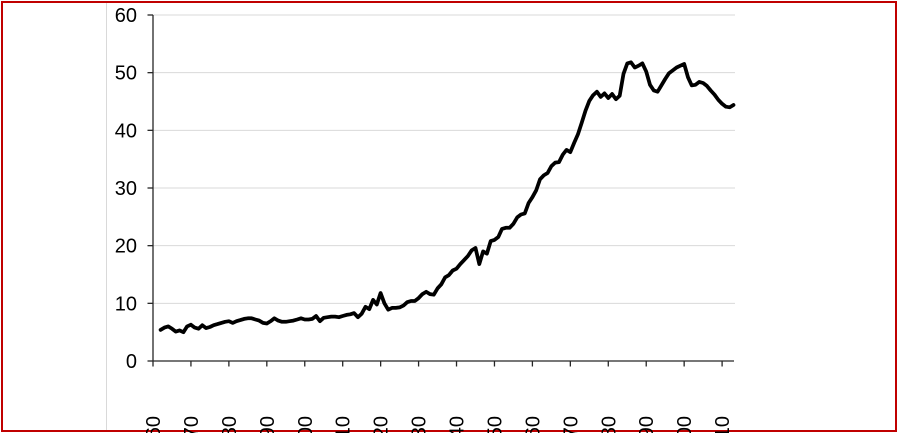  Describe the element at coordinates (685, 424) in the screenshot. I see `x-tick-label: 2000` at that location.